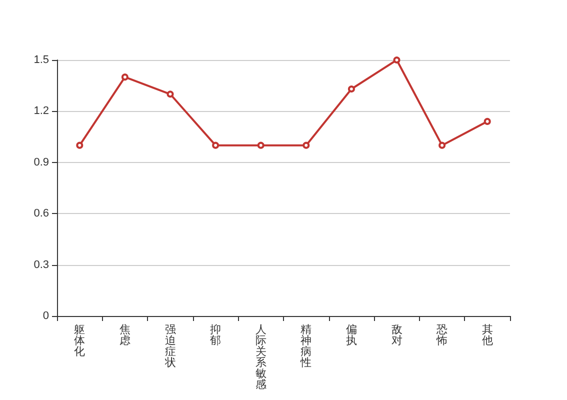  Describe the element at coordinates (170, 346) in the screenshot. I see `x-tick-label: 强迫症状` at that location.